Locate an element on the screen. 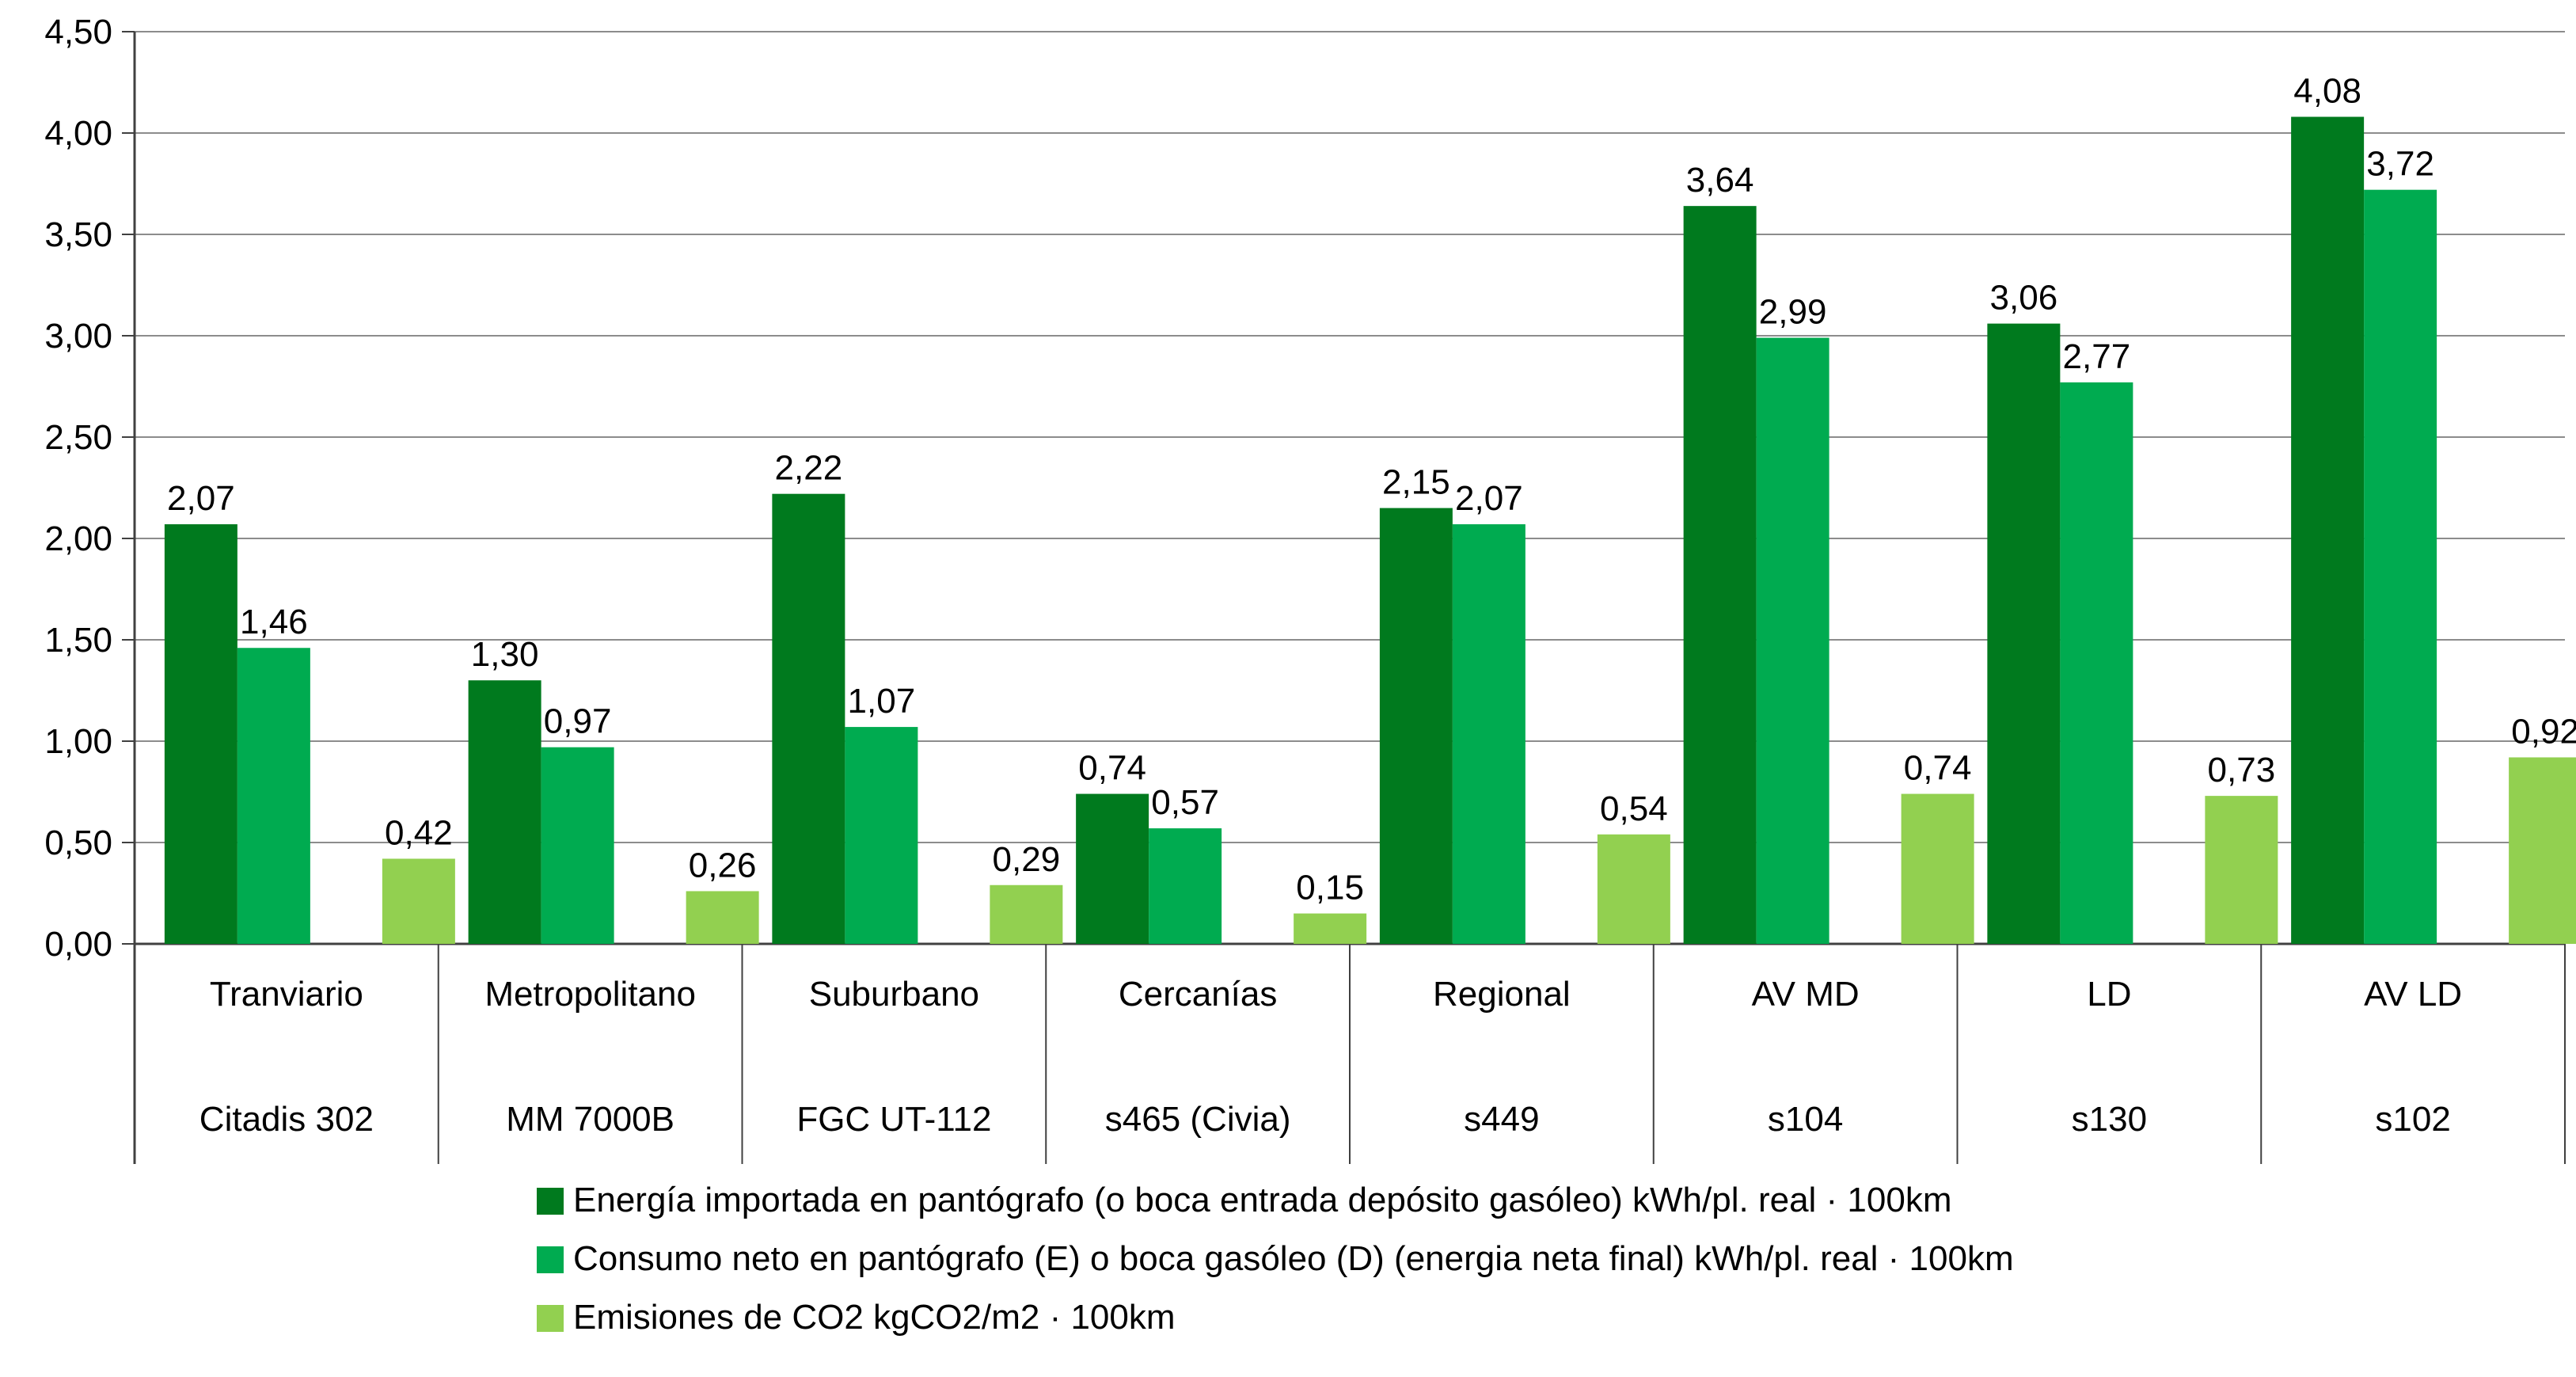 This screenshot has height=1377, width=2576. data-label: 0,29 is located at coordinates (1027, 859).